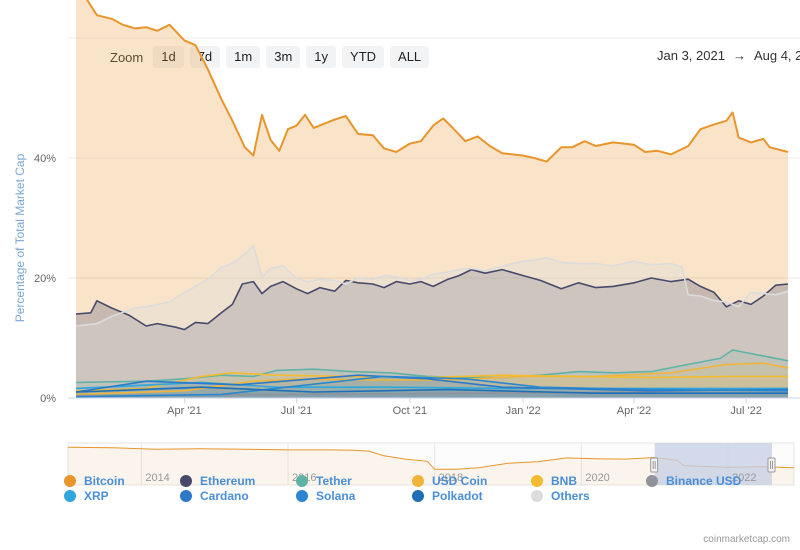  I want to click on y-tick-label: 40%, so click(45, 159).